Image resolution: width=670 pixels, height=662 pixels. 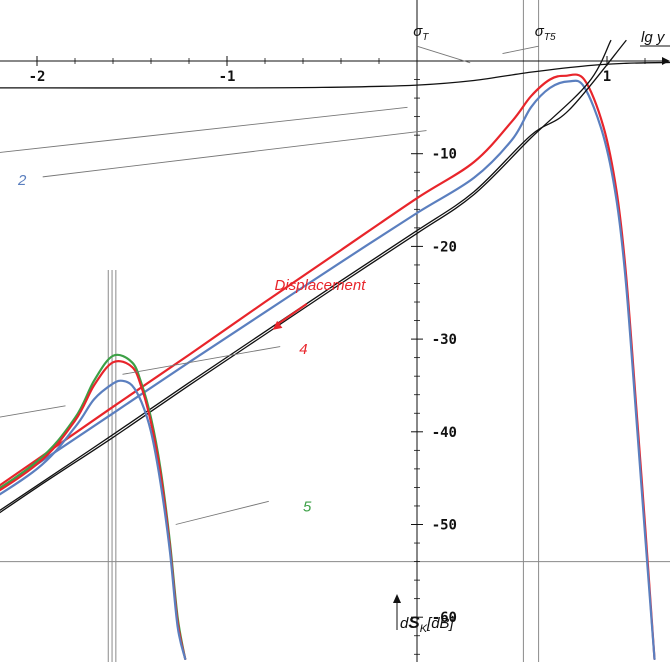 I want to click on y-tick-label: -20, so click(x=444, y=247).